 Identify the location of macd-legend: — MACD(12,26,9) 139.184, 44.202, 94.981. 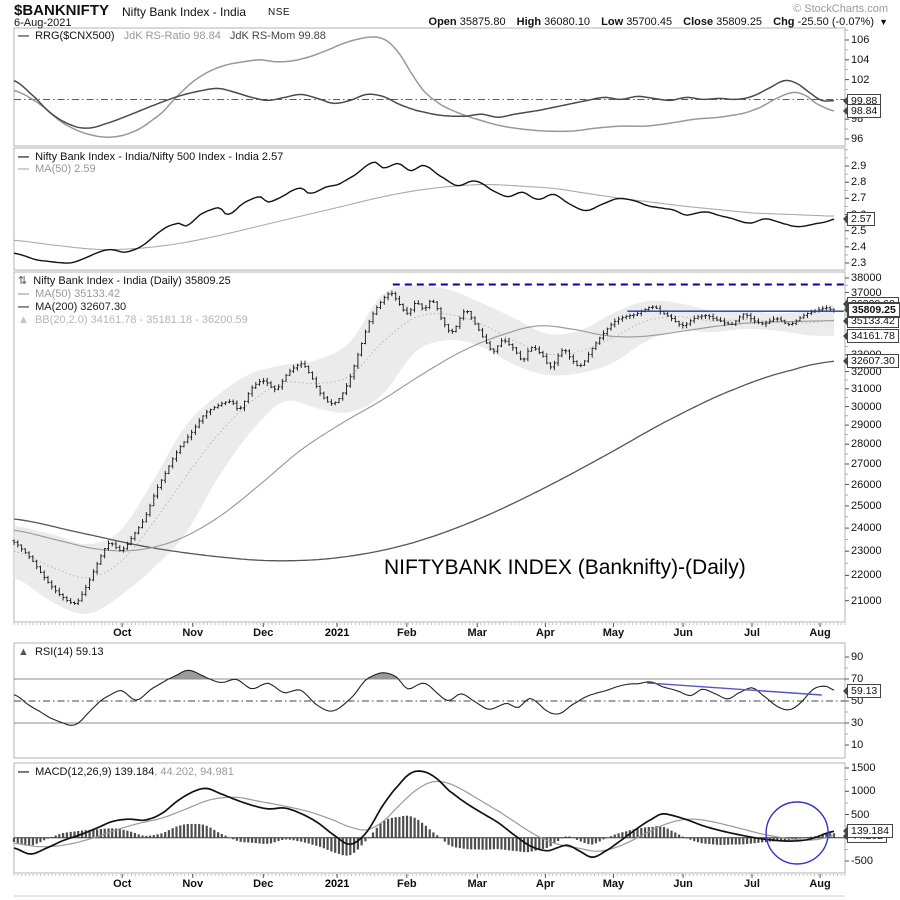
(126, 772).